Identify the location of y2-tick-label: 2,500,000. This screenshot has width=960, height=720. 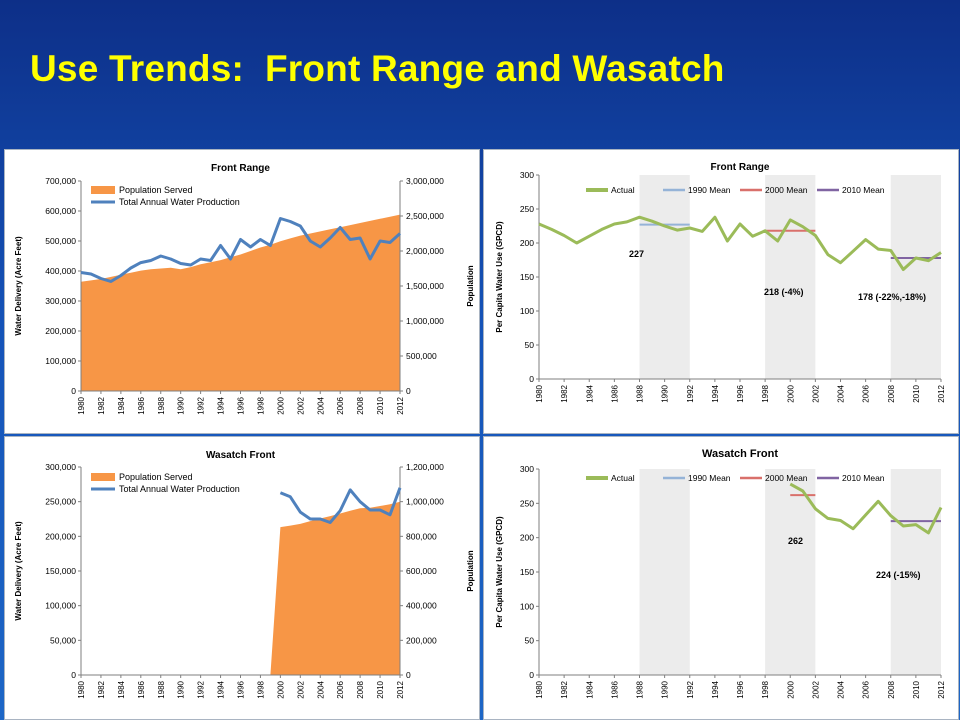
(425, 216).